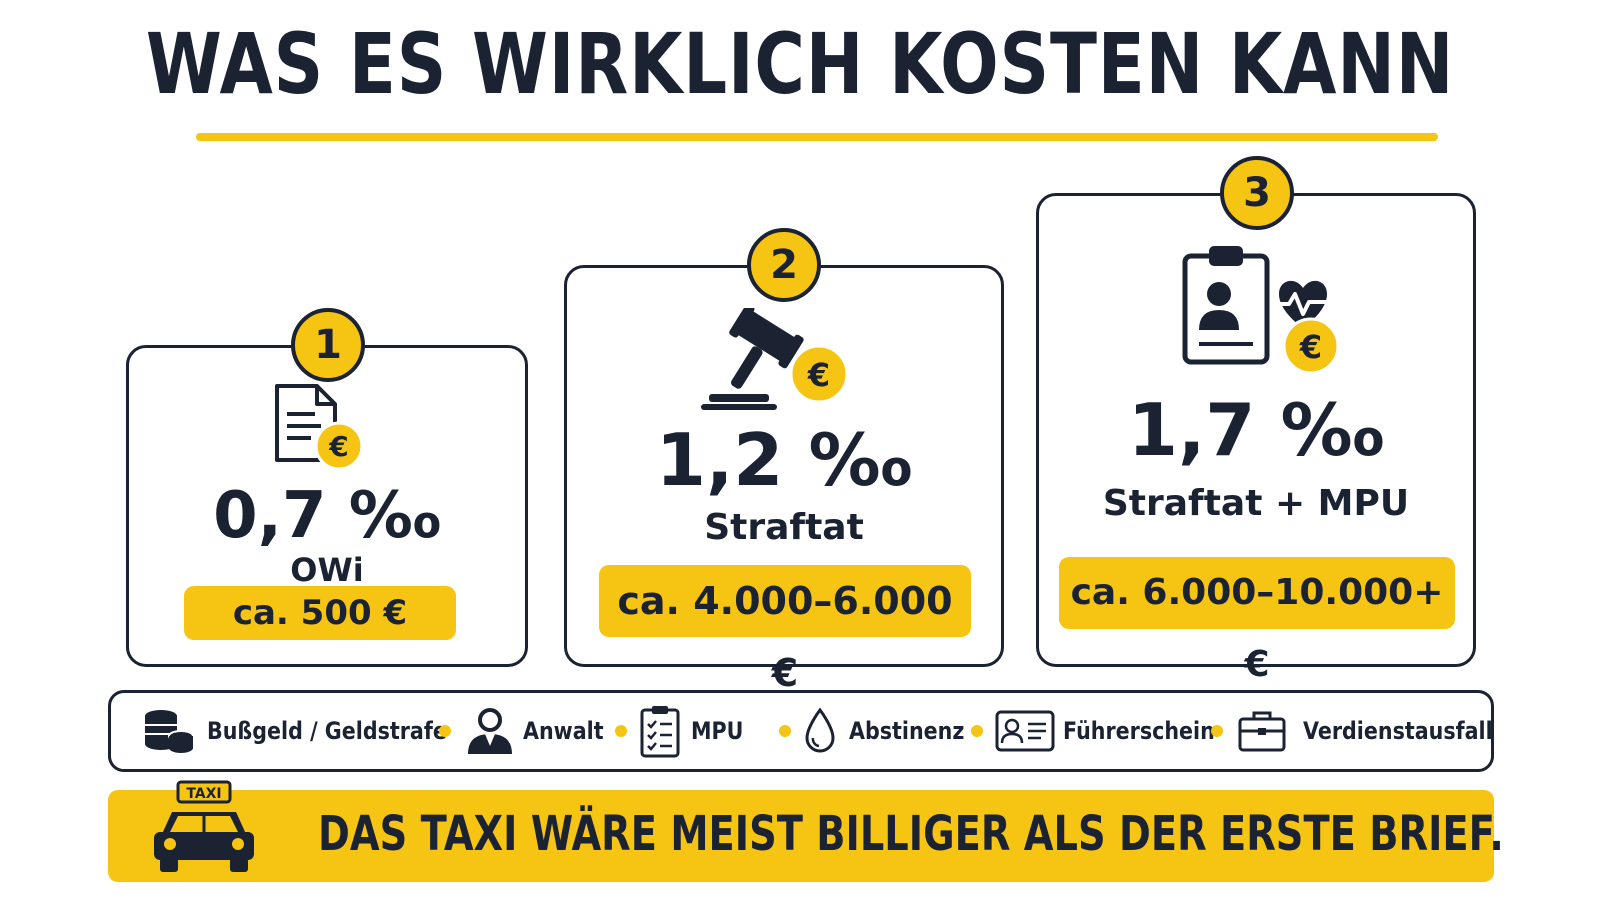 This screenshot has width=1600, height=900. Describe the element at coordinates (490, 731) in the screenshot. I see `lawyer-icon` at that location.